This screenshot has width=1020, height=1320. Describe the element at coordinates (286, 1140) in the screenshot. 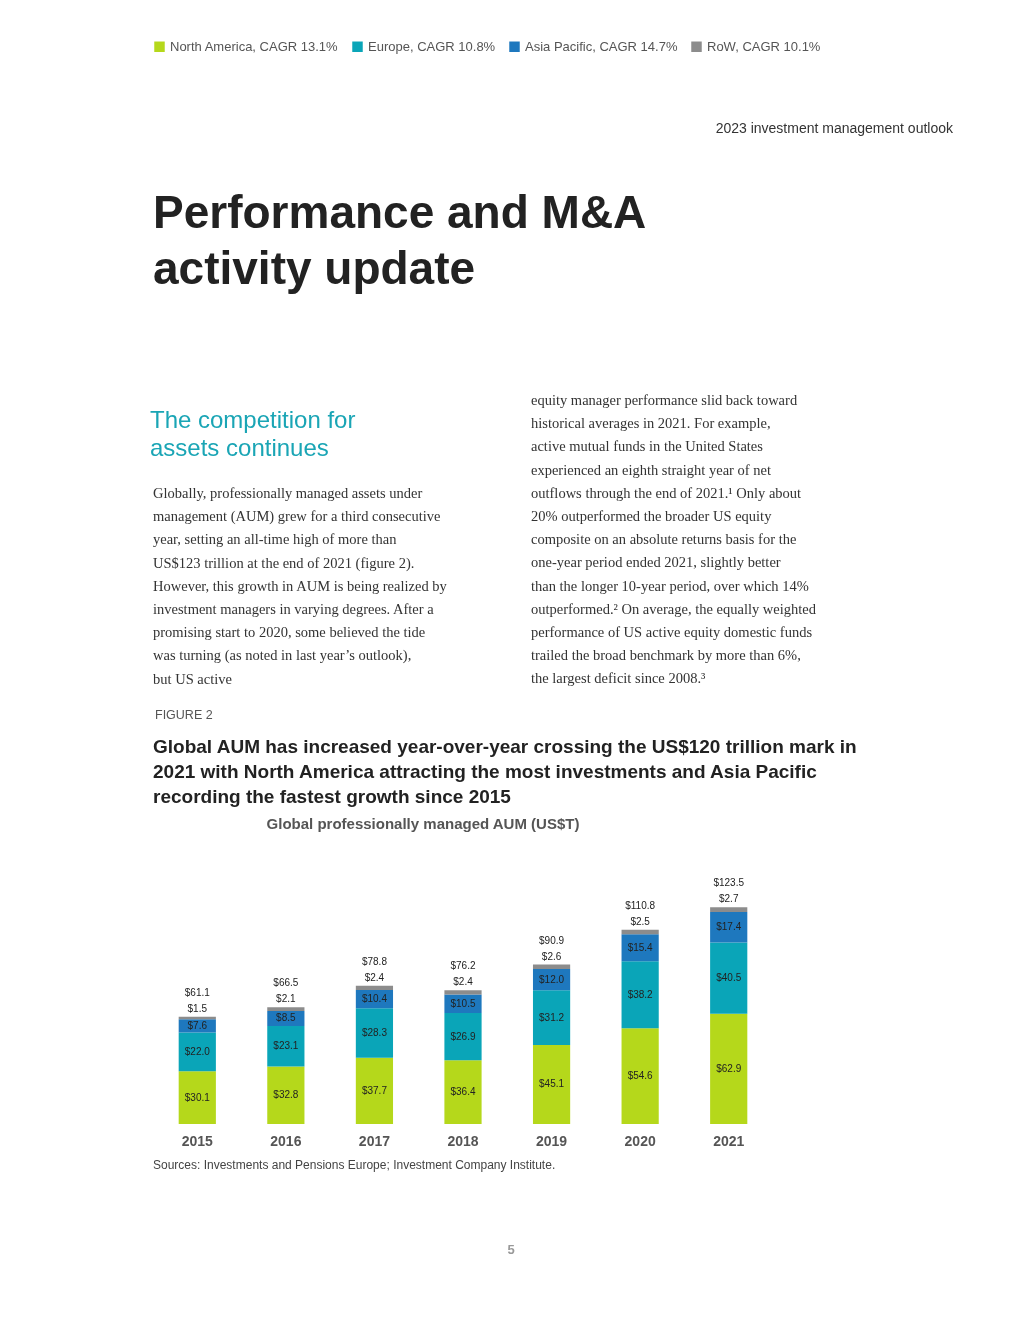

I see `x-tick-label: 2016` at that location.